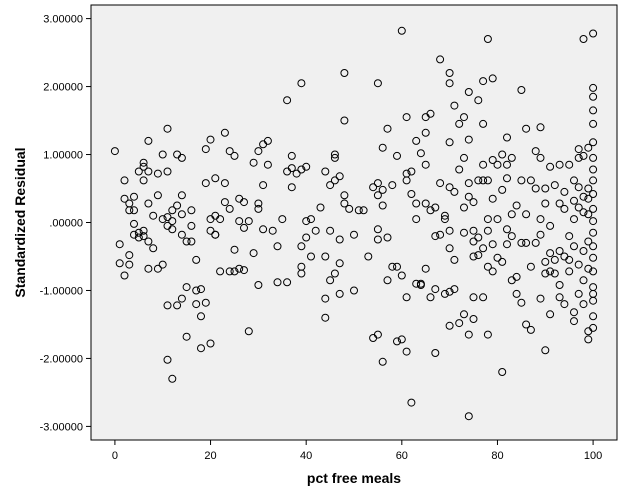 This screenshot has height=500, width=625. Describe the element at coordinates (497, 456) in the screenshot. I see `x-tick-label: 80` at that location.